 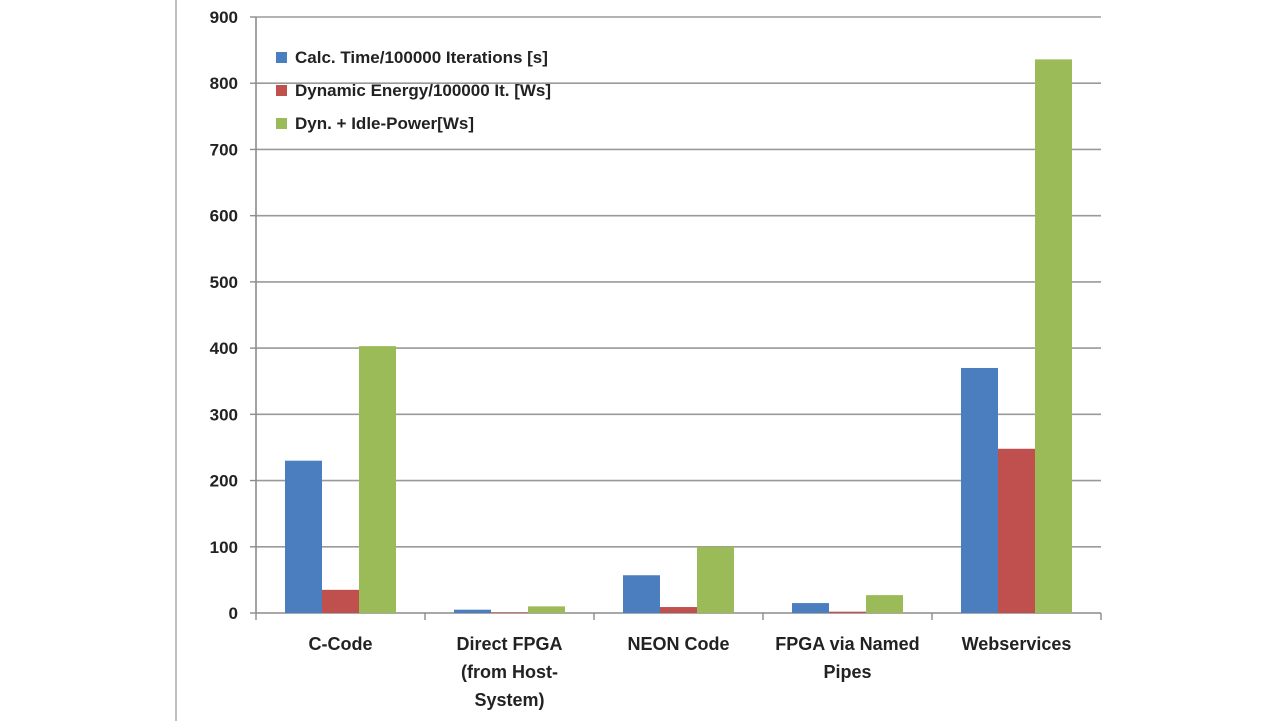 I want to click on y-tick-label: 800, so click(x=224, y=83).